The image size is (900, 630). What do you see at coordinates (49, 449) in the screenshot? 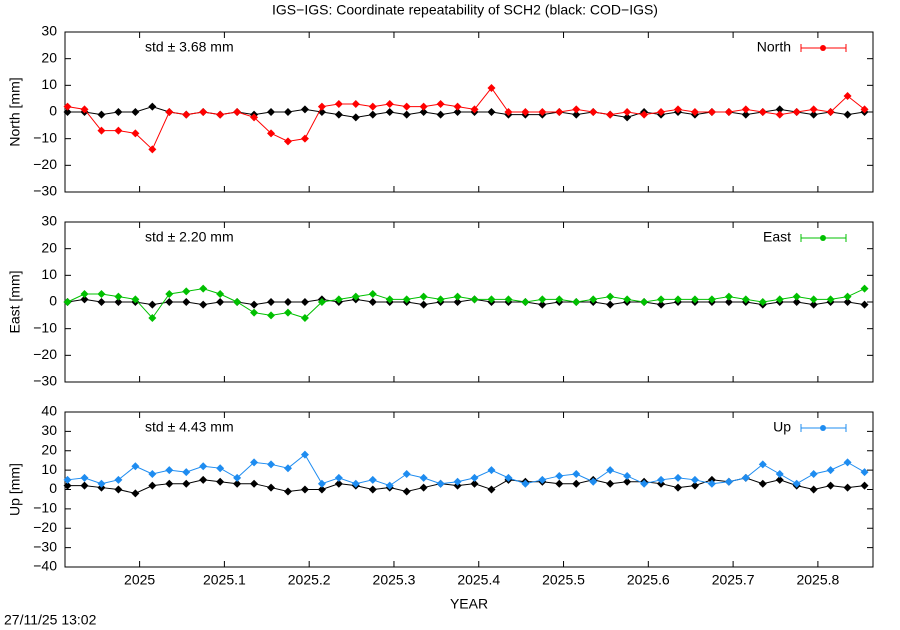
I see `y-tick-label: 20` at bounding box center [49, 449].